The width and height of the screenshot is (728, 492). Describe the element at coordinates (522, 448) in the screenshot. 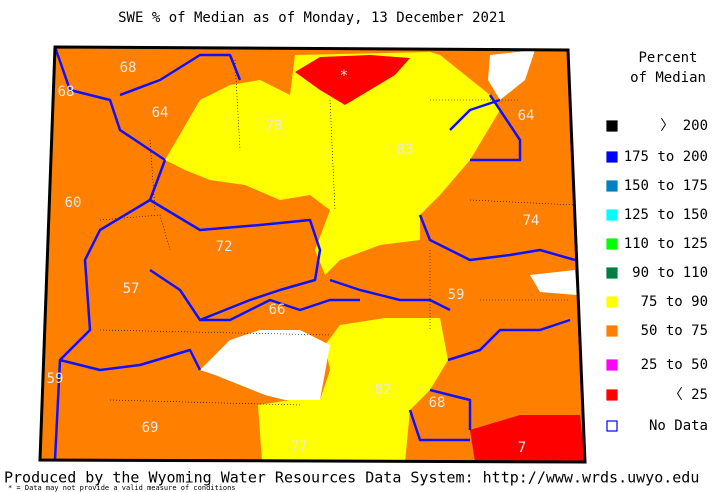

I see `basin-label: 7` at that location.